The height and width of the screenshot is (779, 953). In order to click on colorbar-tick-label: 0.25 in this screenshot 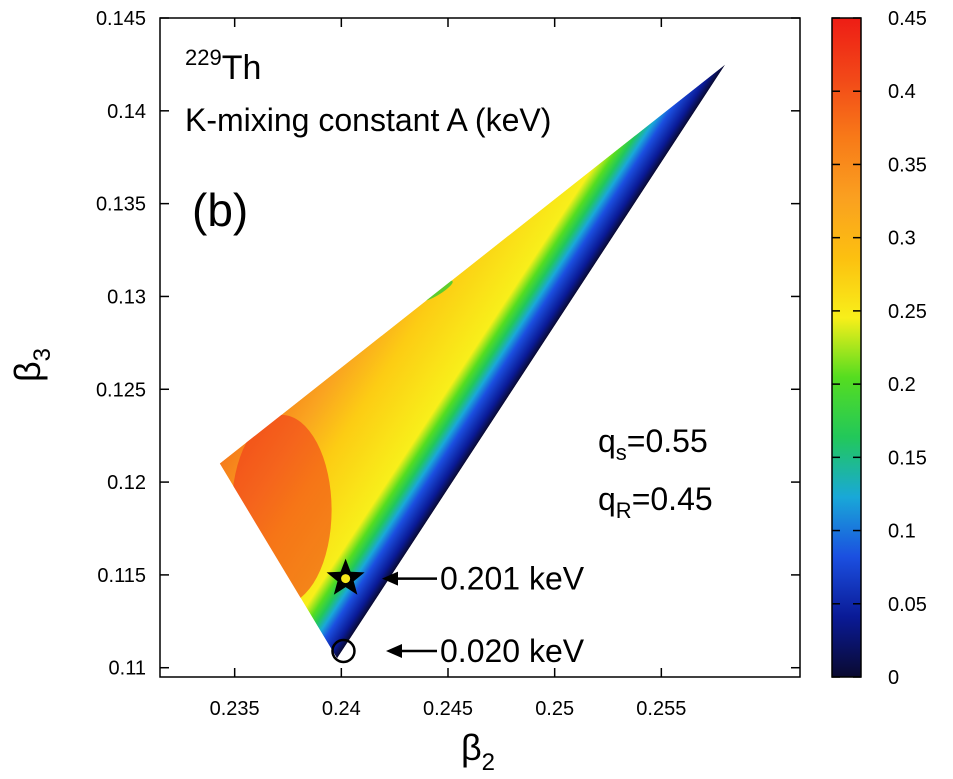, I will do `click(907, 312)`.